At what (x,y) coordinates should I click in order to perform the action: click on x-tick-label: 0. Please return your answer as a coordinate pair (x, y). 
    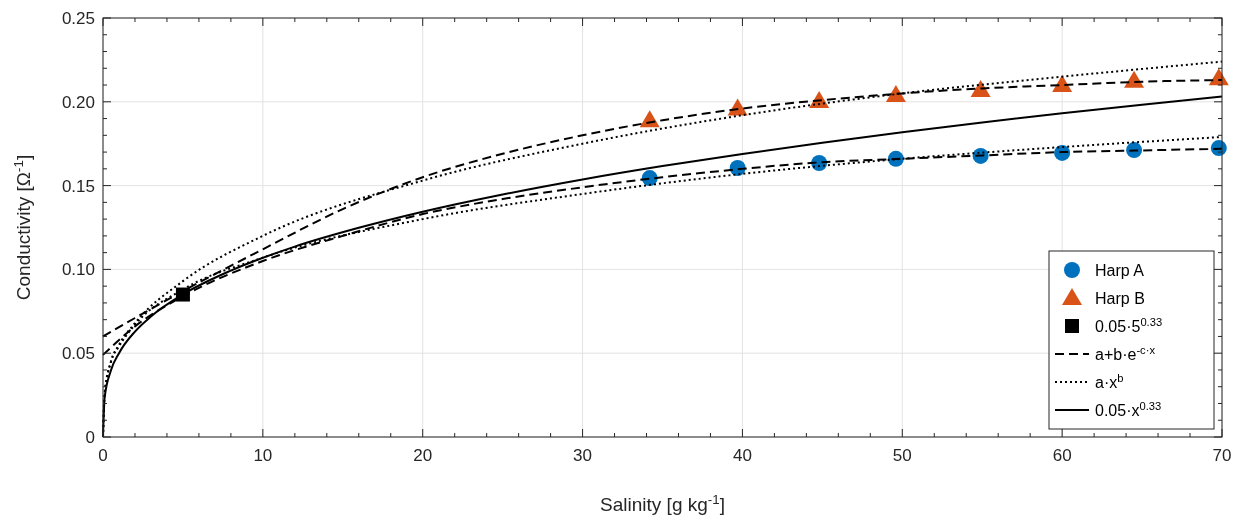
    Looking at the image, I should click on (103, 455).